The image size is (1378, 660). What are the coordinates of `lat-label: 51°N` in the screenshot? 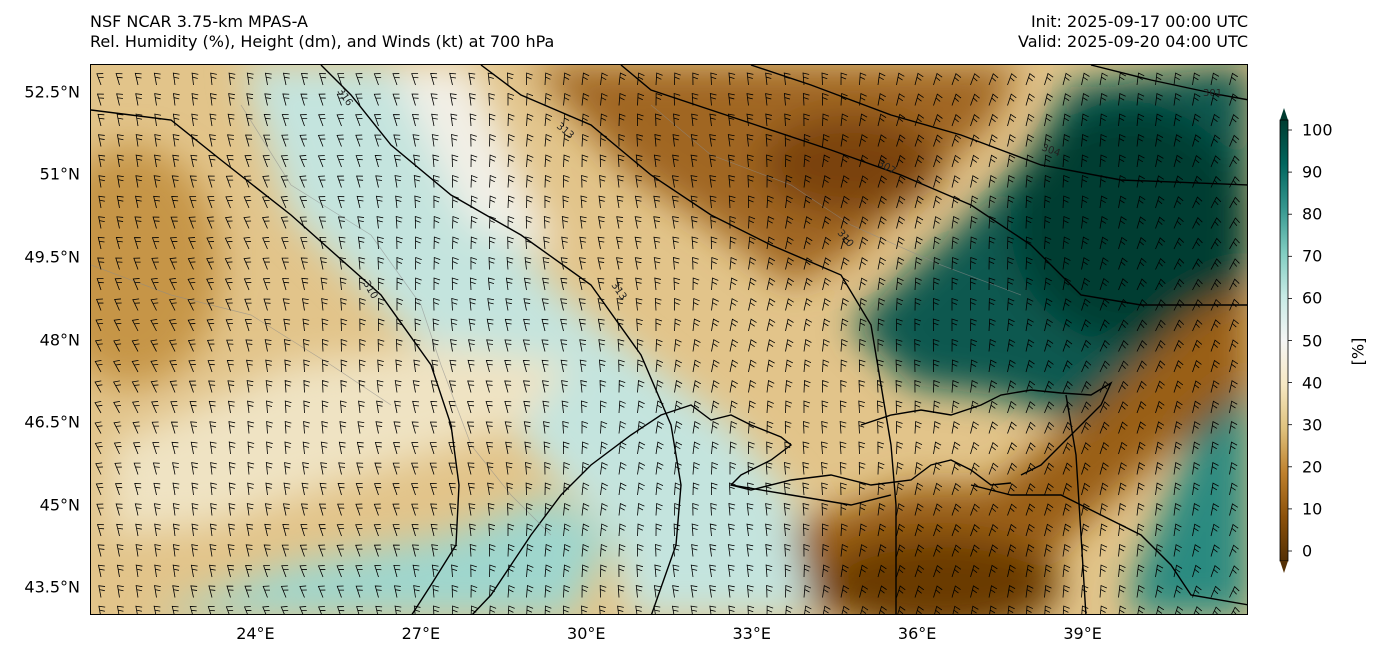 It's located at (59, 174).